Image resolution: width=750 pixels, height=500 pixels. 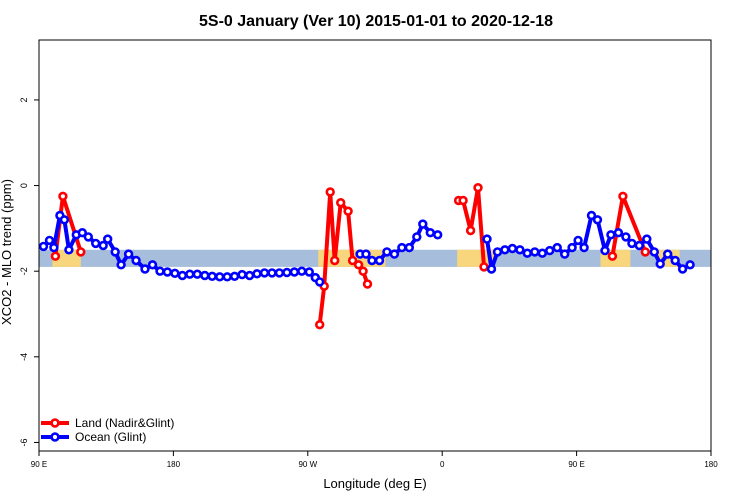 What do you see at coordinates (124, 423) in the screenshot?
I see `legend-label-0: Land (Nadir&Glint)` at bounding box center [124, 423].